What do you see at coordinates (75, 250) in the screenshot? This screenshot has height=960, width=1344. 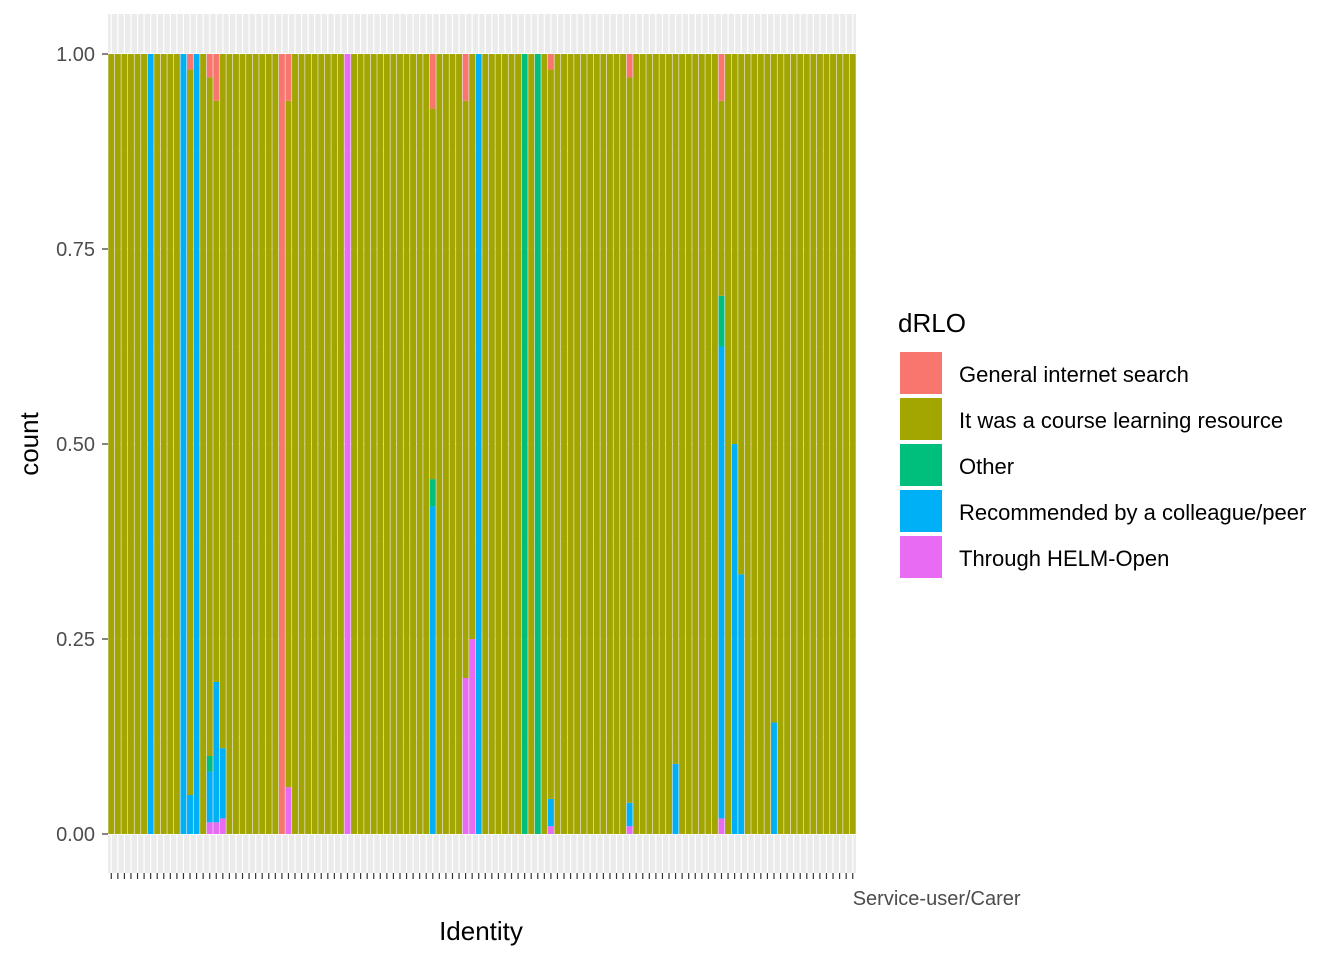 I see `y-tick-label: 0.75` at bounding box center [75, 250].